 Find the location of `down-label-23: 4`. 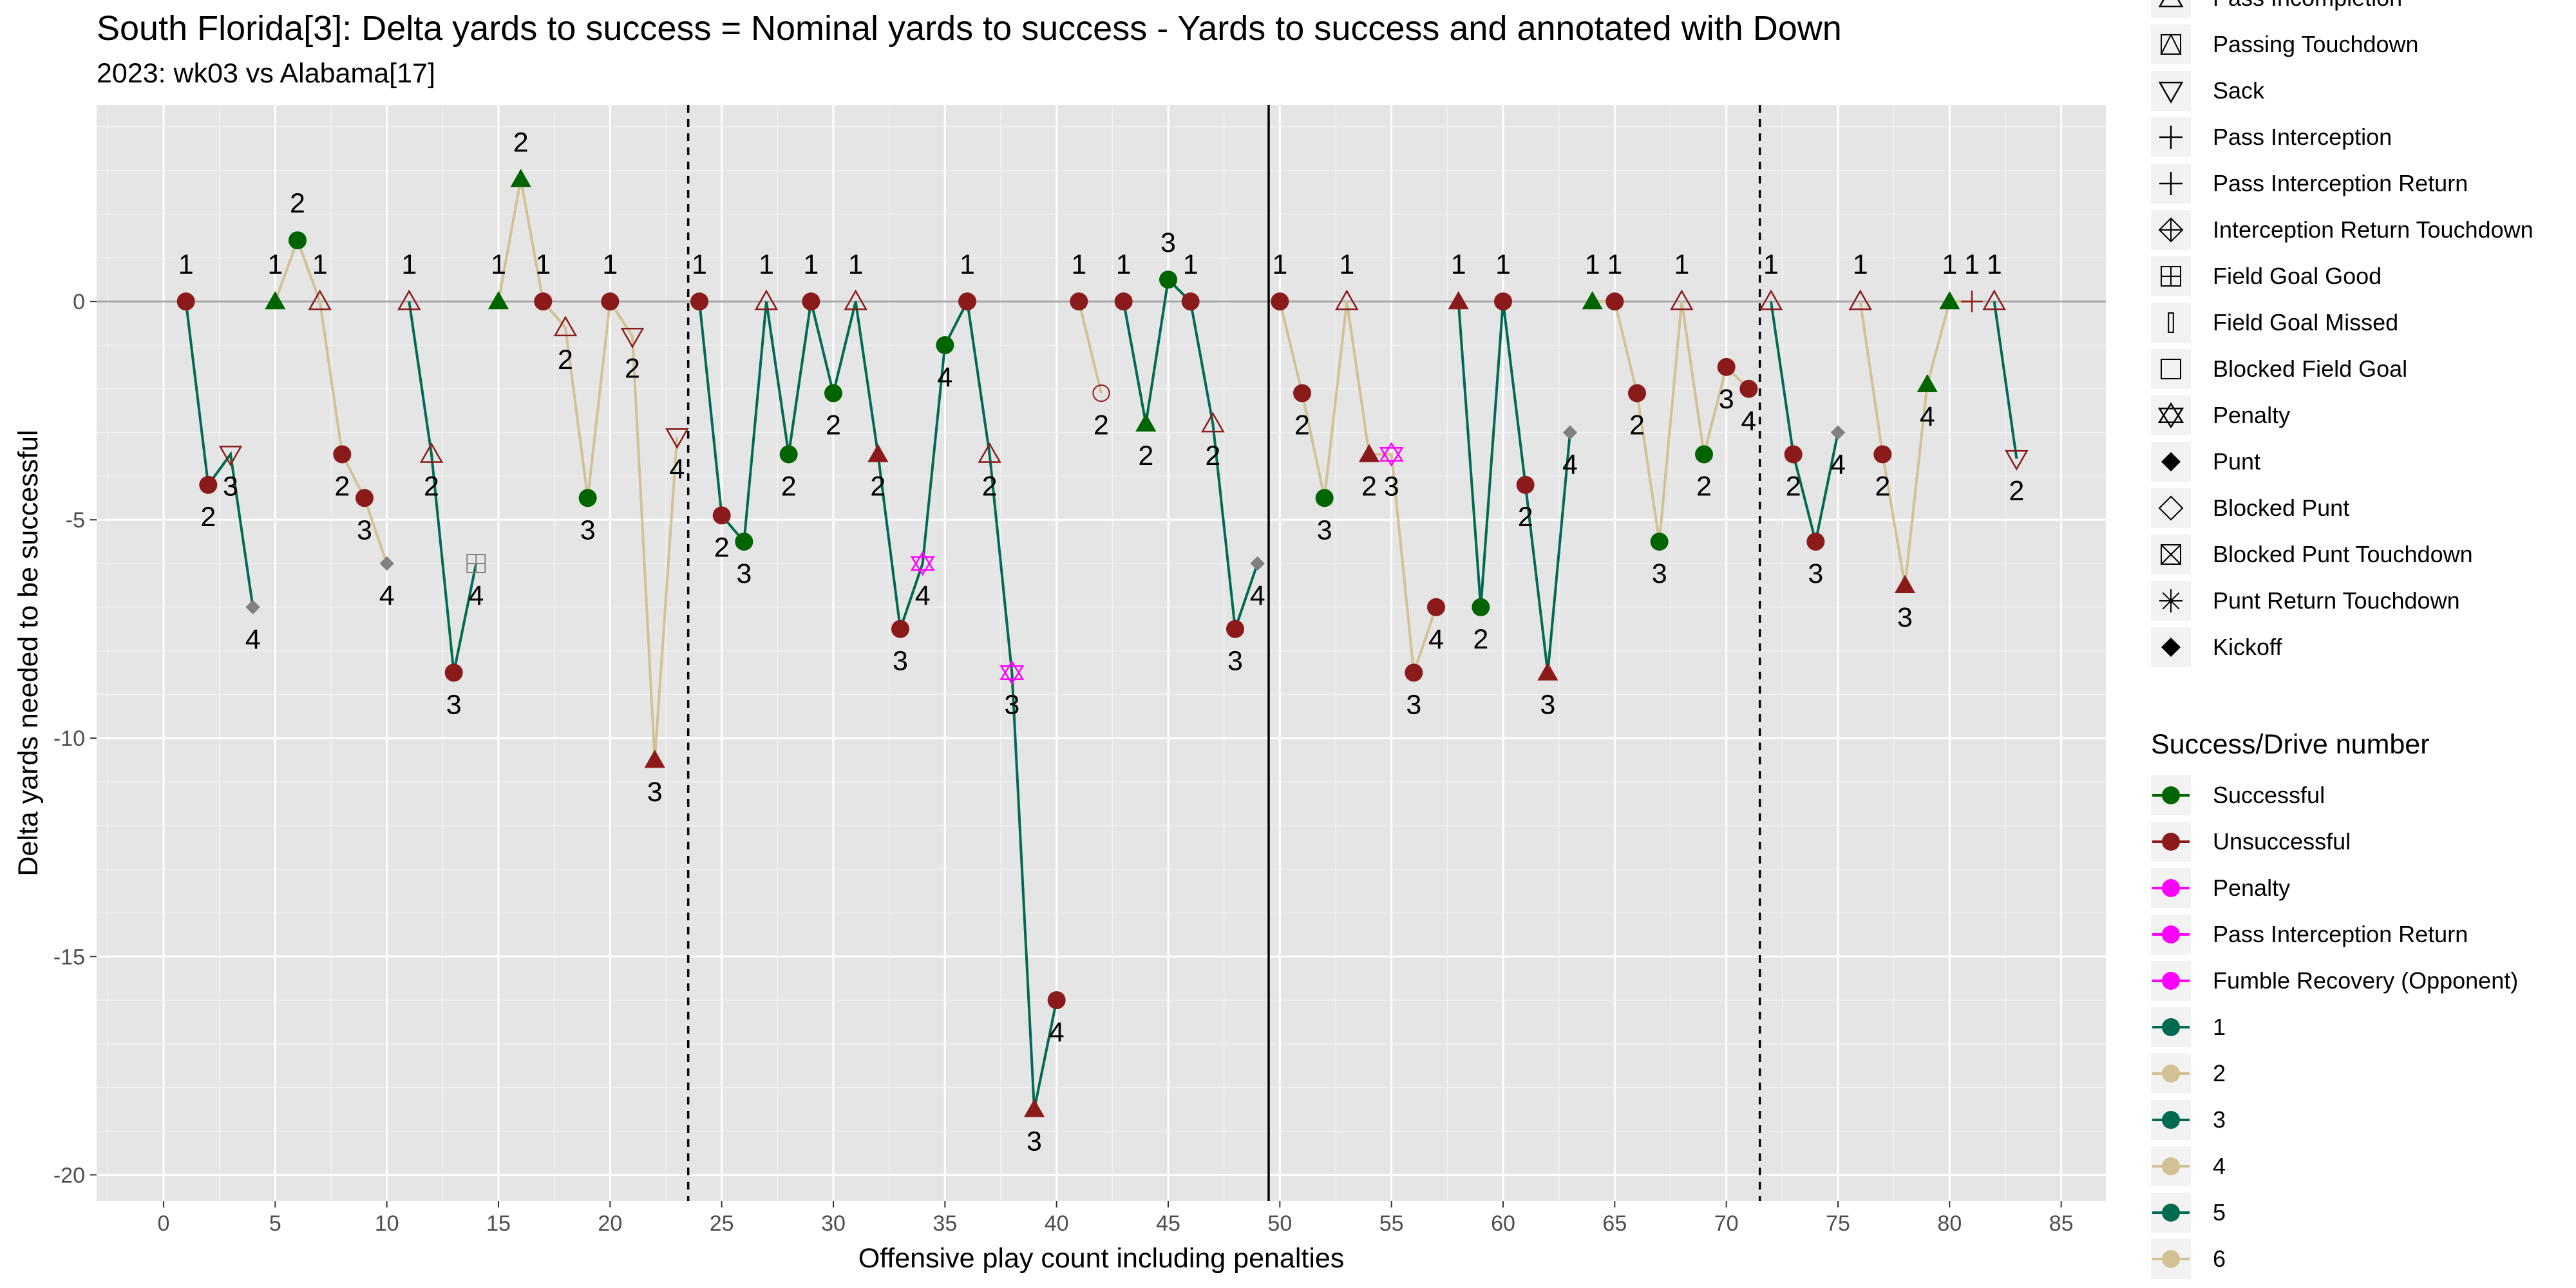

down-label-23: 4 is located at coordinates (677, 468).